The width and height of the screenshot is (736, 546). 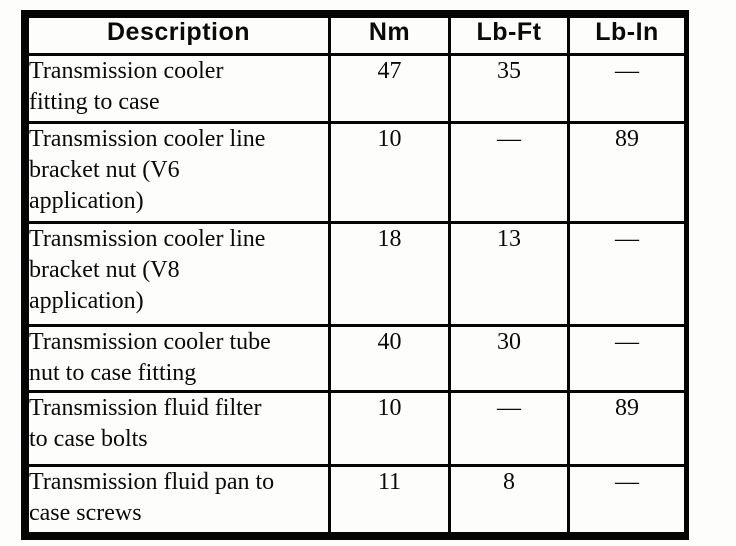 I want to click on header-description: Description, so click(x=178, y=35).